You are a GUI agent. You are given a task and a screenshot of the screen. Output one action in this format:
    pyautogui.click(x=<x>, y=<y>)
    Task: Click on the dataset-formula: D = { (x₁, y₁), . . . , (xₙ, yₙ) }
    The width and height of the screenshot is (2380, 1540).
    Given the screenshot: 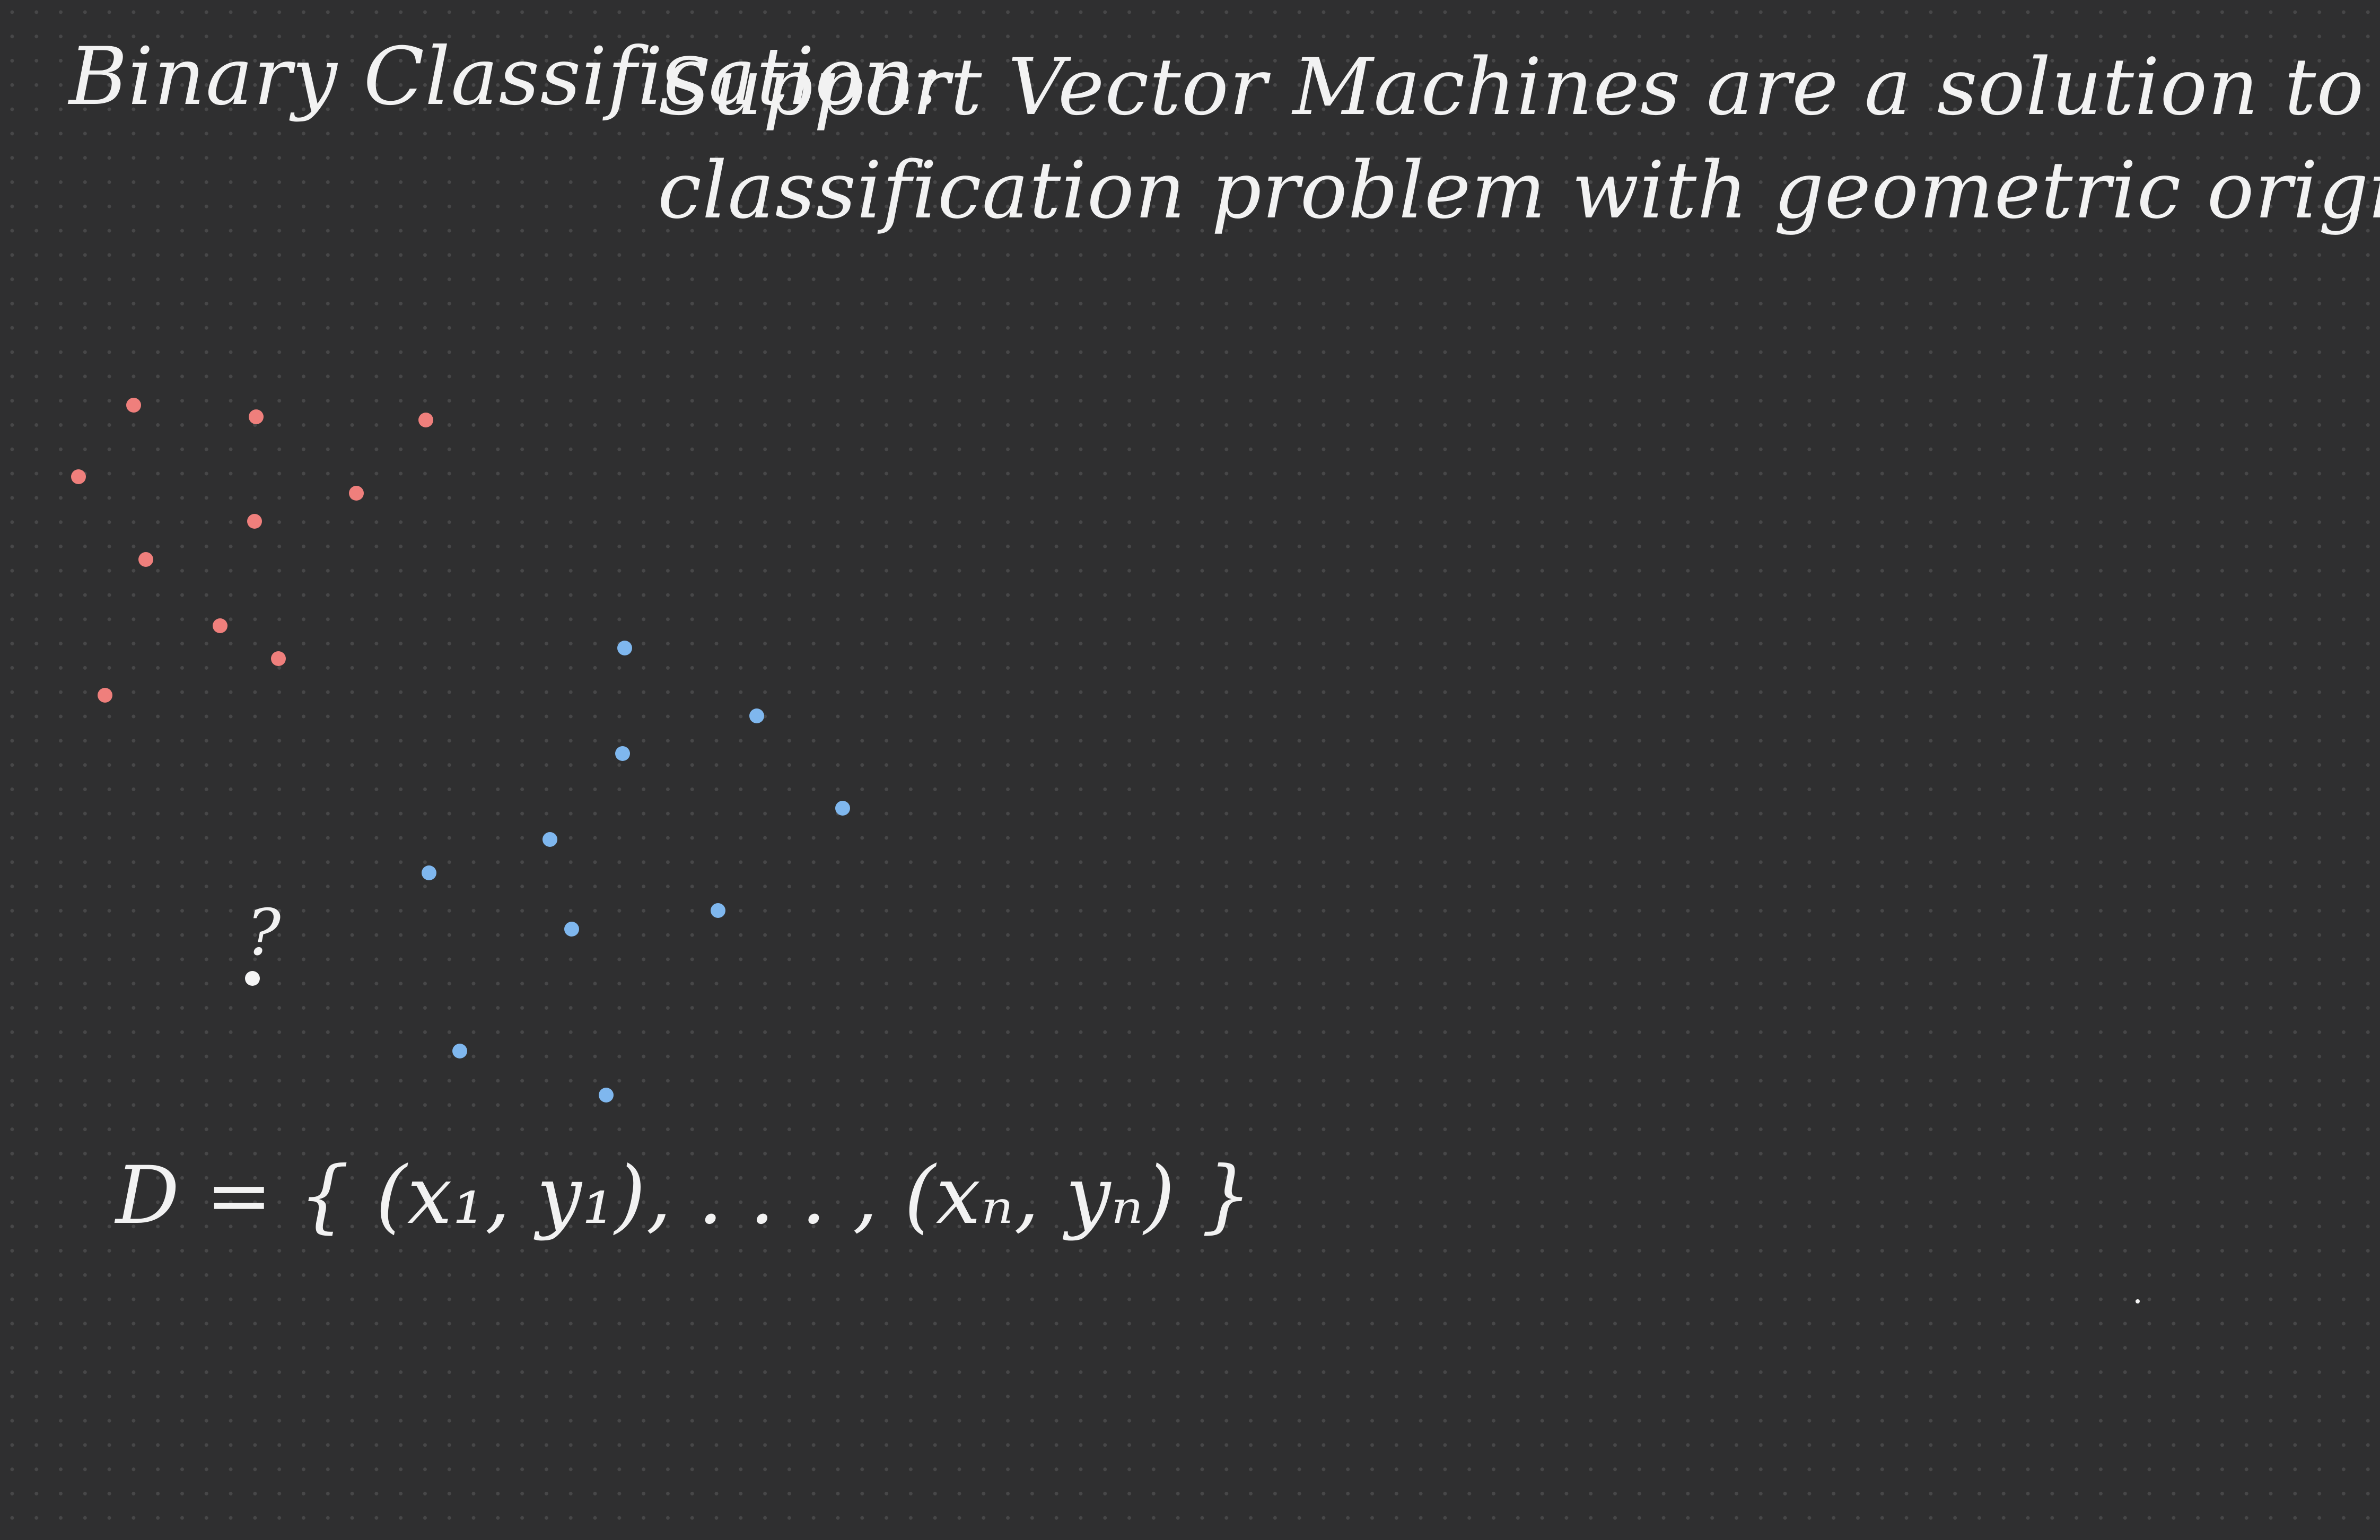 What is the action you would take?
    pyautogui.click(x=684, y=1196)
    